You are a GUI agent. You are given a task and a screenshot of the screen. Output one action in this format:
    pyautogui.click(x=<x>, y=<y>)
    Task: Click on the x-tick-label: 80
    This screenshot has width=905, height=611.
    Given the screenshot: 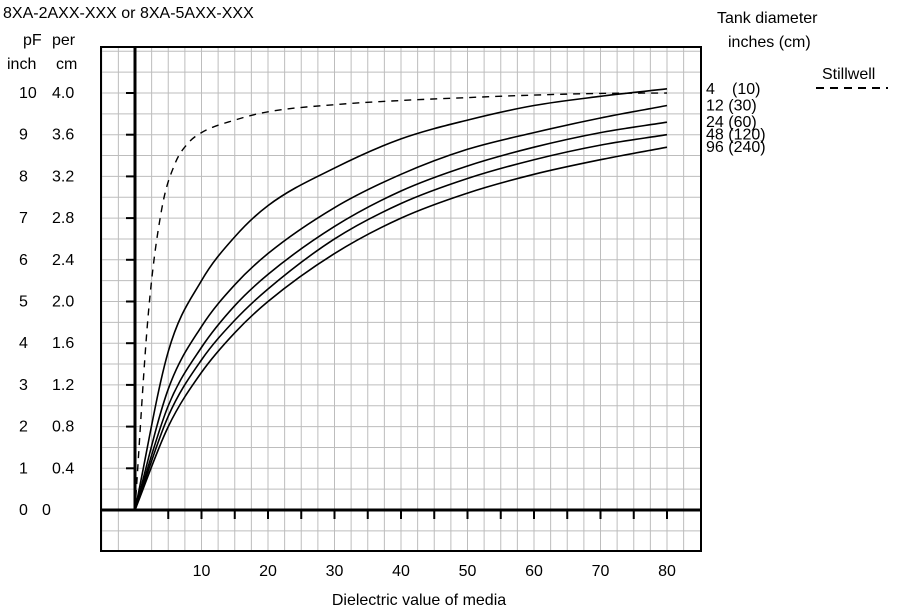 What is the action you would take?
    pyautogui.click(x=667, y=571)
    